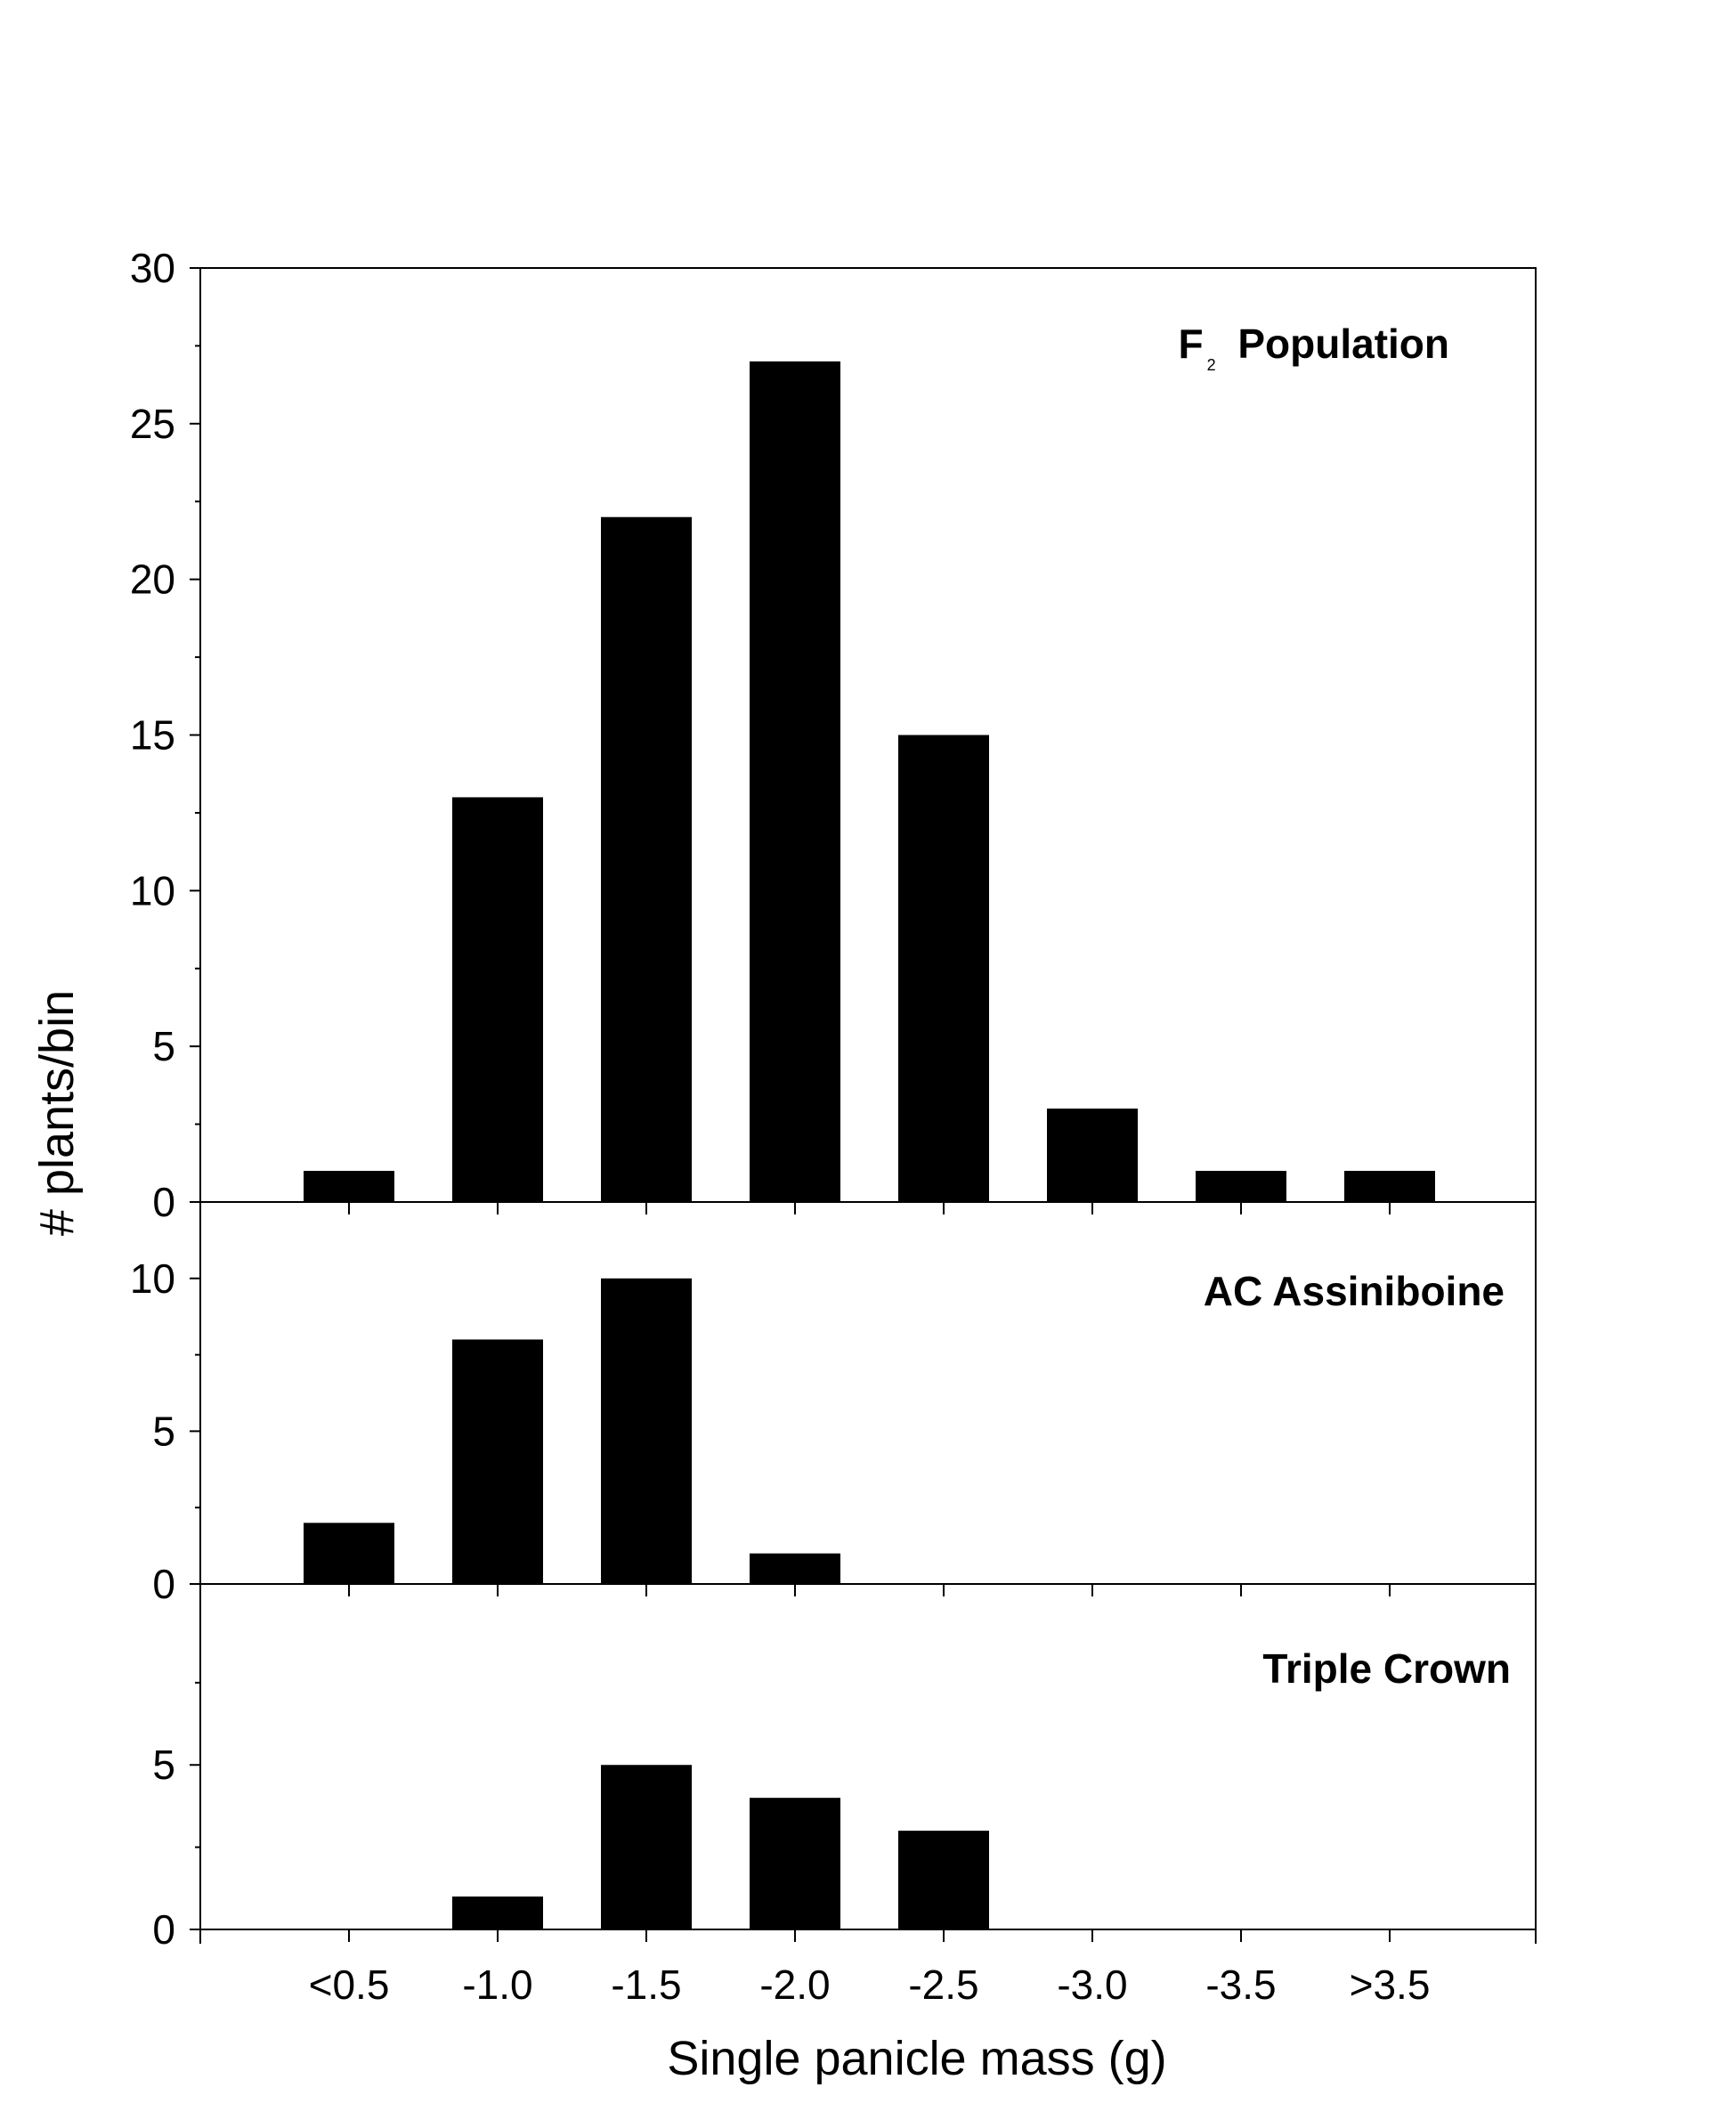 The height and width of the screenshot is (2128, 1736). What do you see at coordinates (349, 1985) in the screenshot?
I see `x-tick-label-1: <0.5` at bounding box center [349, 1985].